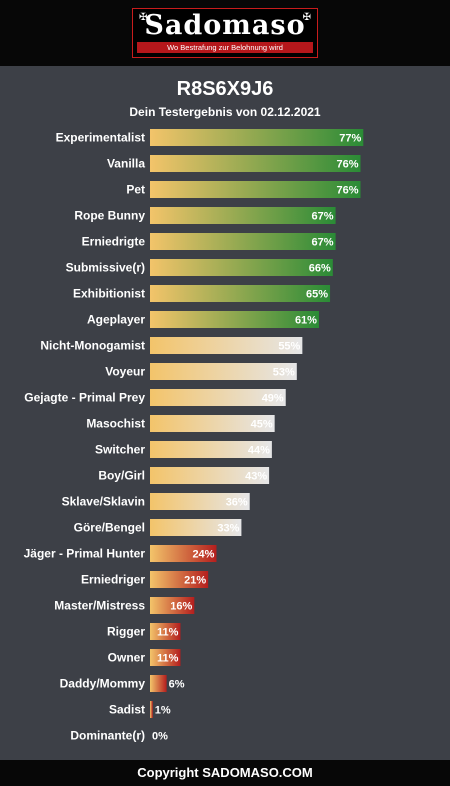 This screenshot has height=786, width=450. What do you see at coordinates (105, 268) in the screenshot?
I see `category-label: Submissive(r)` at bounding box center [105, 268].